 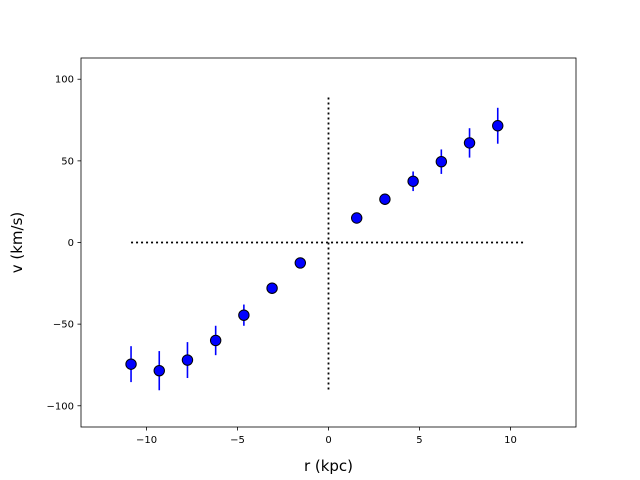 What do you see at coordinates (67, 161) in the screenshot?
I see `y-tick-label: 50` at bounding box center [67, 161].